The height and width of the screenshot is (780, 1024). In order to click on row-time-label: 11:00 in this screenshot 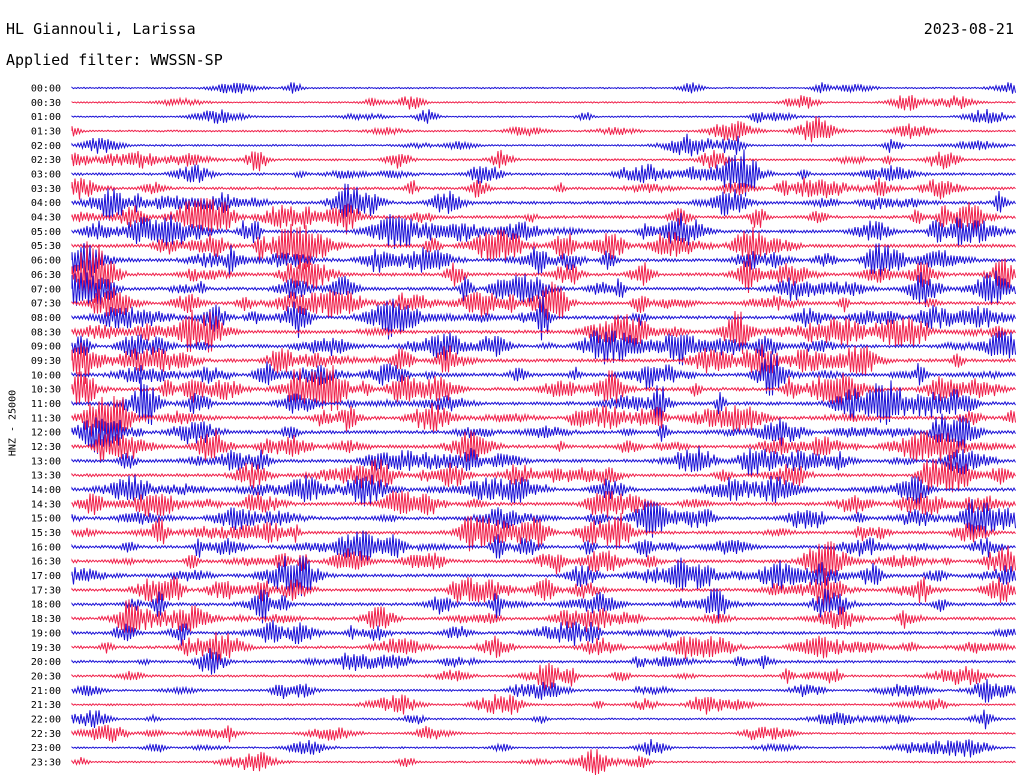, I will do `click(46, 404)`.